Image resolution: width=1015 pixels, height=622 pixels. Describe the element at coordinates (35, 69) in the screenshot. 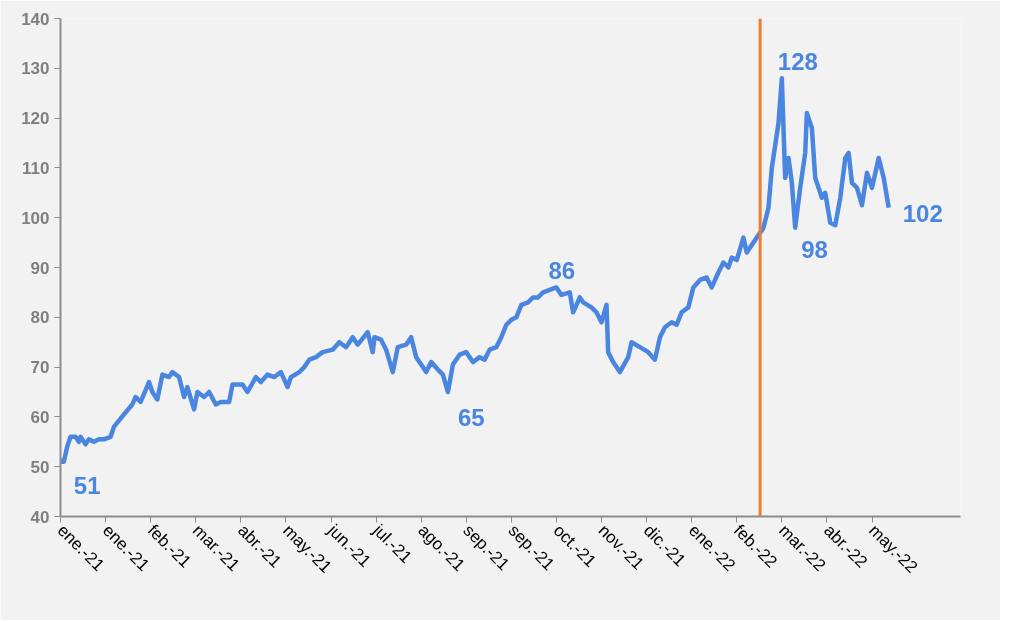

I see `y-tick-label: 130` at that location.